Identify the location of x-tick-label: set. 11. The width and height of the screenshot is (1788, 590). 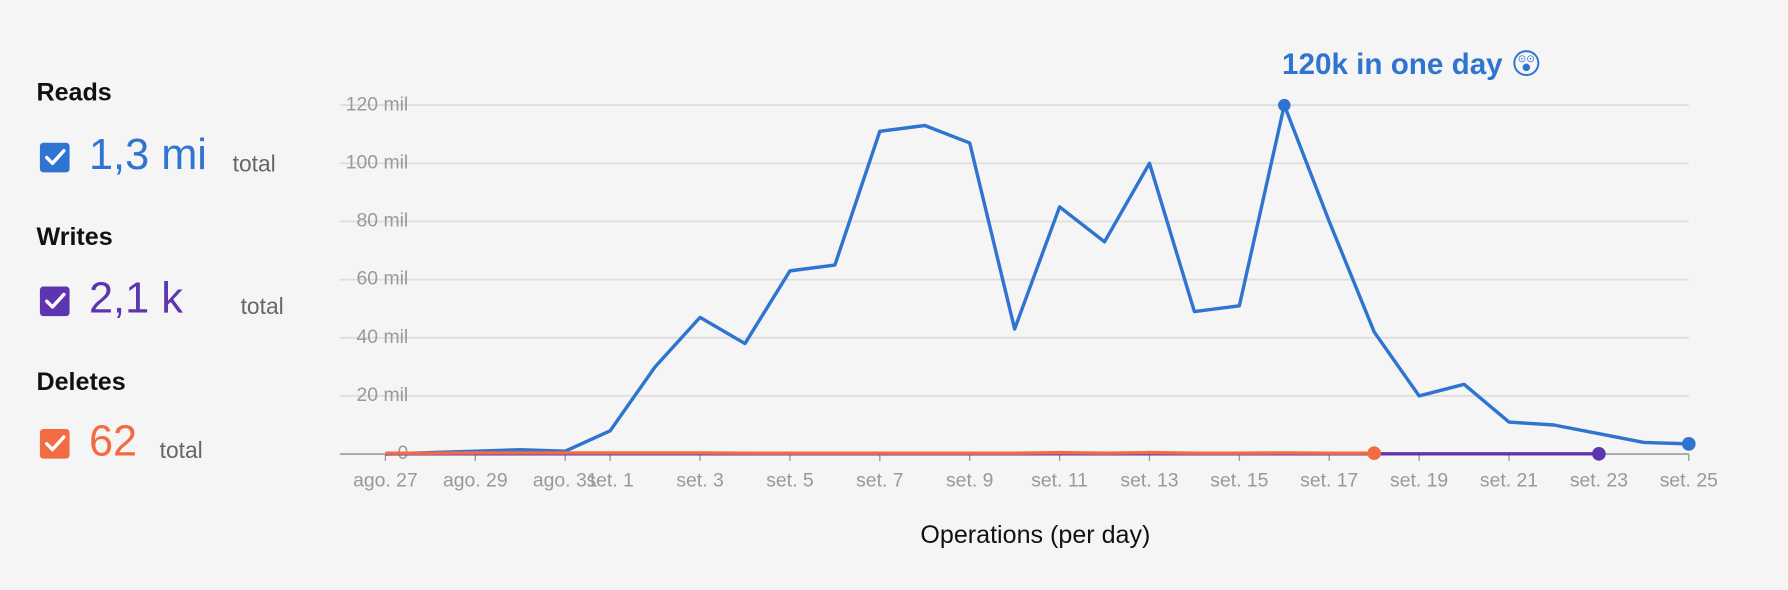
(1059, 481).